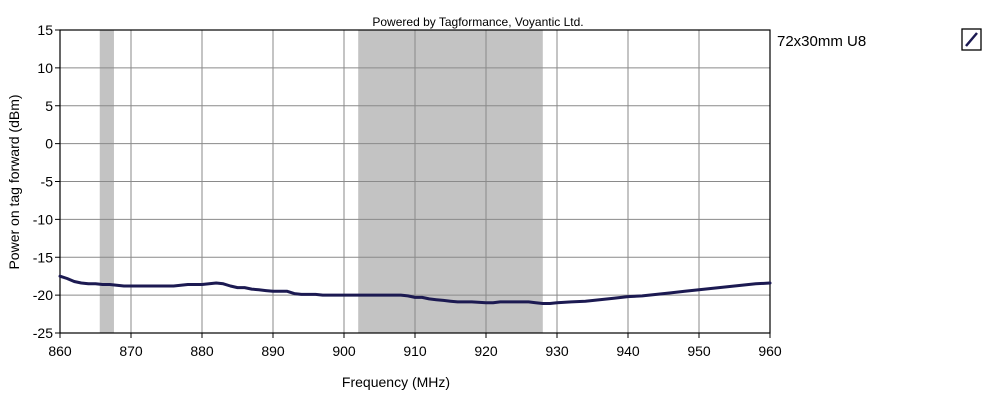 The height and width of the screenshot is (400, 1000). I want to click on x-tick-label-6: 920, so click(486, 351).